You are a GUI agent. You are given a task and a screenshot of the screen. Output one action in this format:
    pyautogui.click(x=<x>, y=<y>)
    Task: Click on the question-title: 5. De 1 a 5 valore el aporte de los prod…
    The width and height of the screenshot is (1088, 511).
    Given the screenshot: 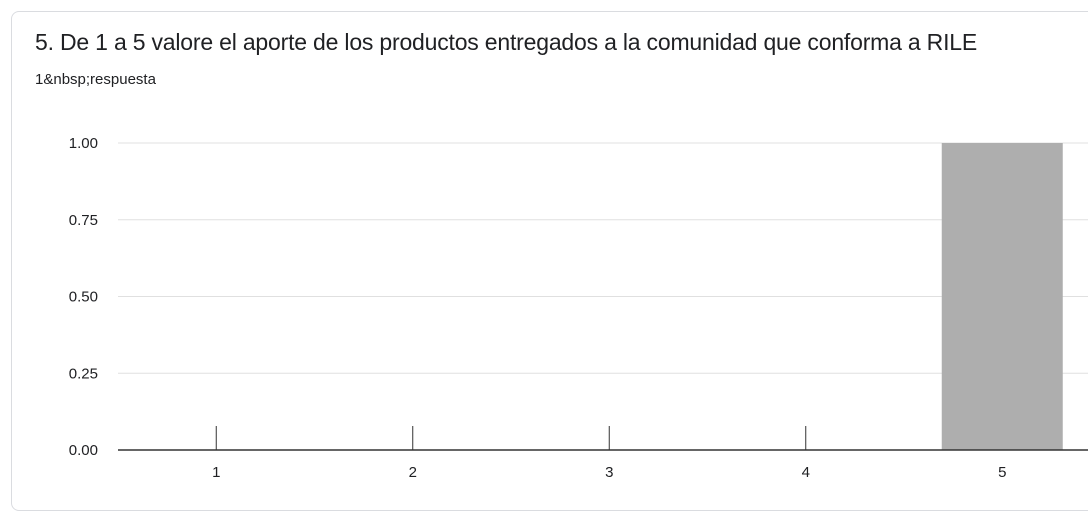 What is the action you would take?
    pyautogui.click(x=506, y=42)
    